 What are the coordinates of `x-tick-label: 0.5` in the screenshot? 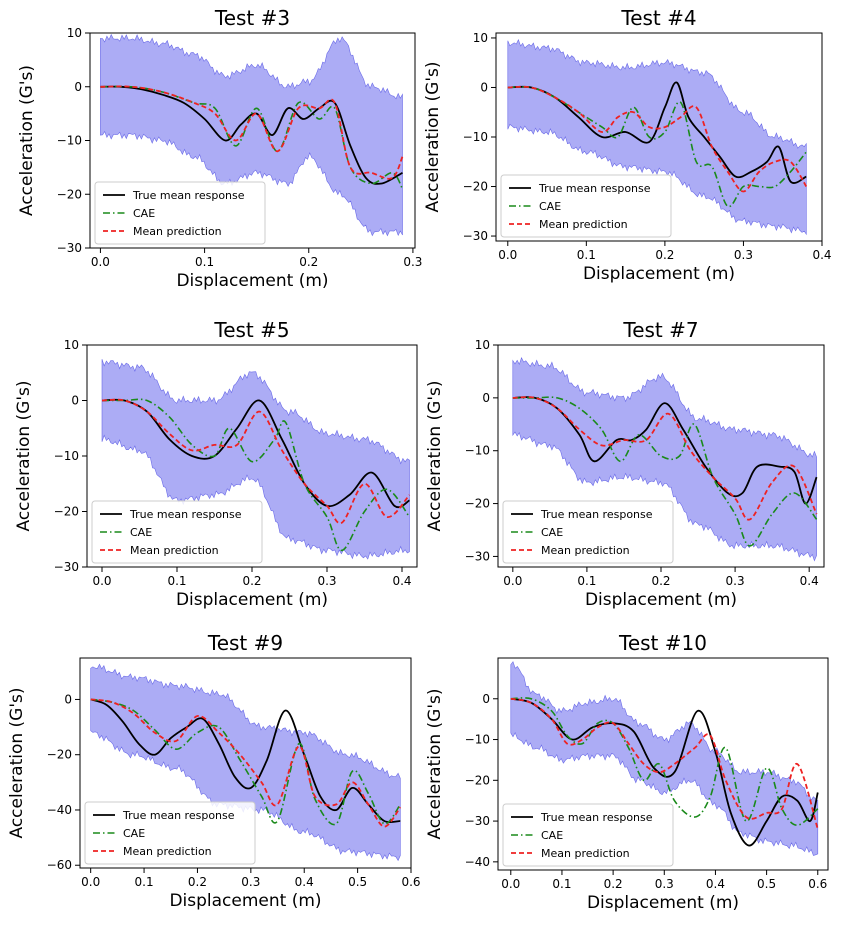 It's located at (766, 884).